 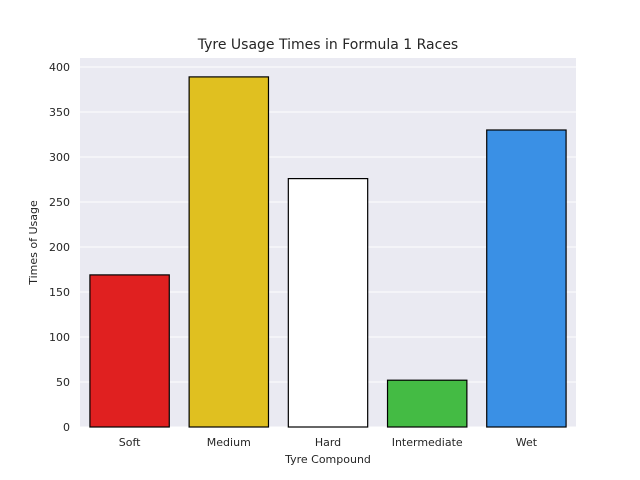 I want to click on y-tick-label: 150, so click(x=59, y=292).